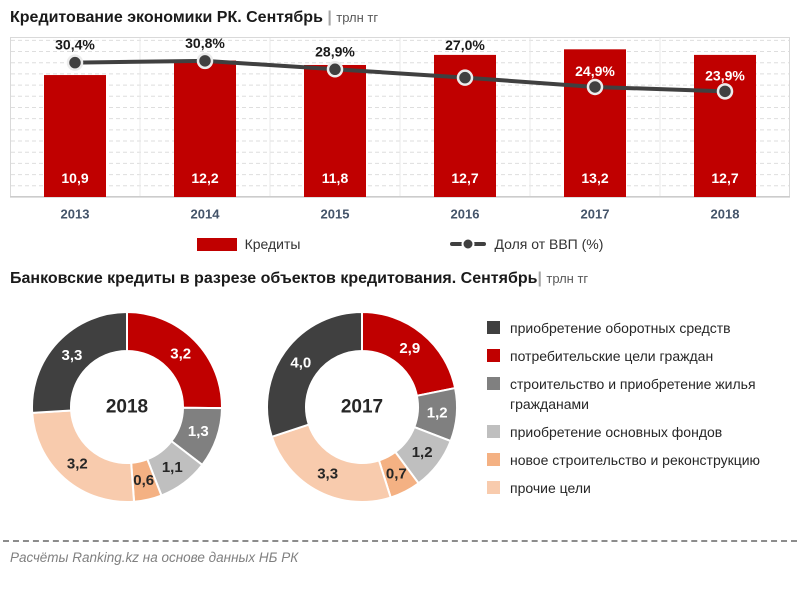 Image resolution: width=800 pixels, height=593 pixels. Describe the element at coordinates (409, 348) in the screenshot. I see `slice-value-label: 2,9` at that location.